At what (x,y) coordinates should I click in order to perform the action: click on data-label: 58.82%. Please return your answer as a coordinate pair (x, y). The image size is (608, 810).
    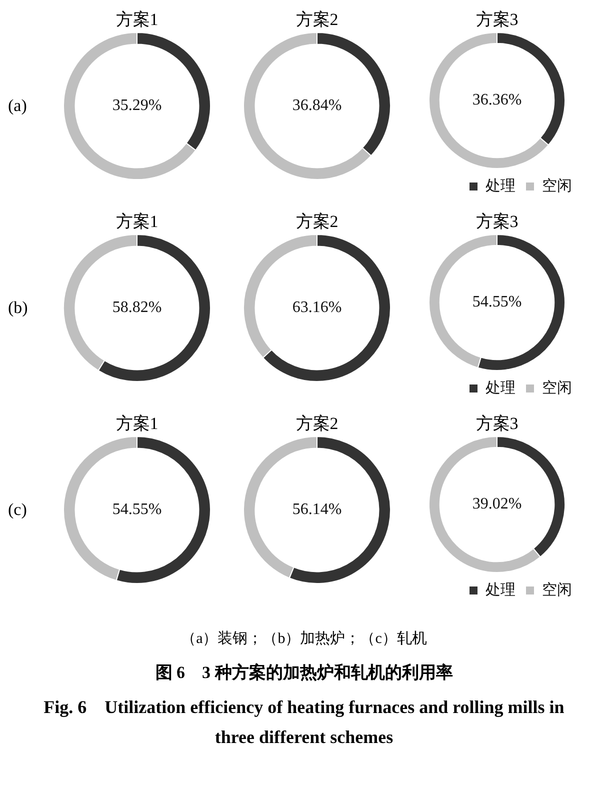
    Looking at the image, I should click on (137, 307).